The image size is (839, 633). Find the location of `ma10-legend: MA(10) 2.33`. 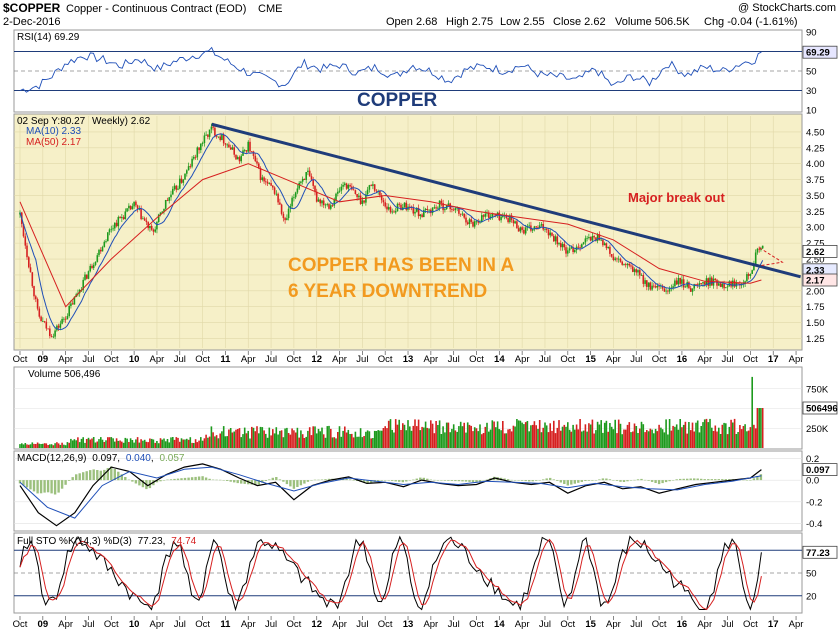

ma10-legend: MA(10) 2.33 is located at coordinates (53, 131).